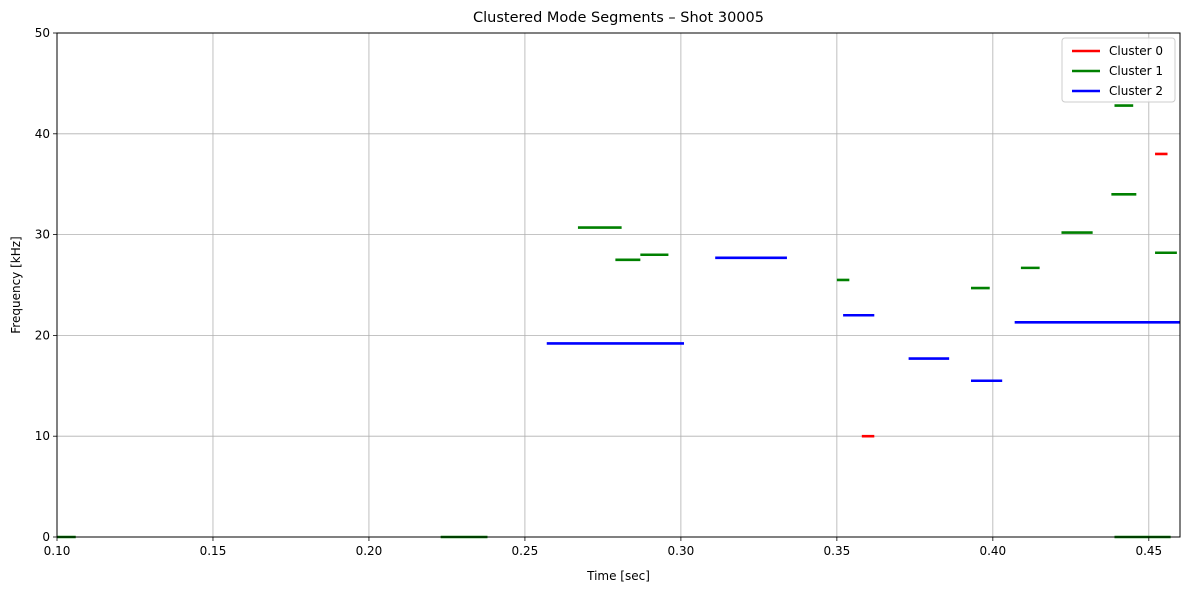 Image resolution: width=1189 pixels, height=590 pixels. Describe the element at coordinates (46, 285) in the screenshot. I see `y-axis: 0 10 20 30 40 50` at that location.